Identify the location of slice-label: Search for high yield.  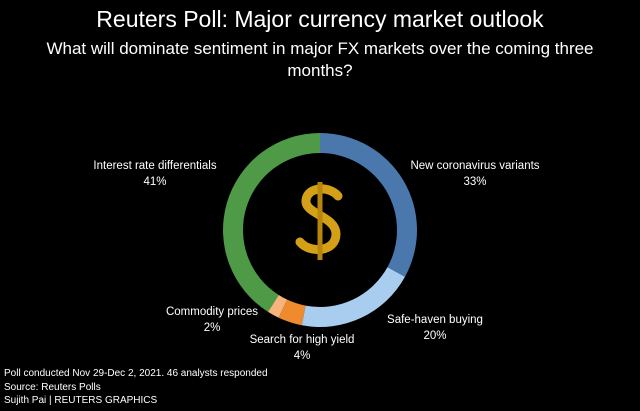
(302, 340).